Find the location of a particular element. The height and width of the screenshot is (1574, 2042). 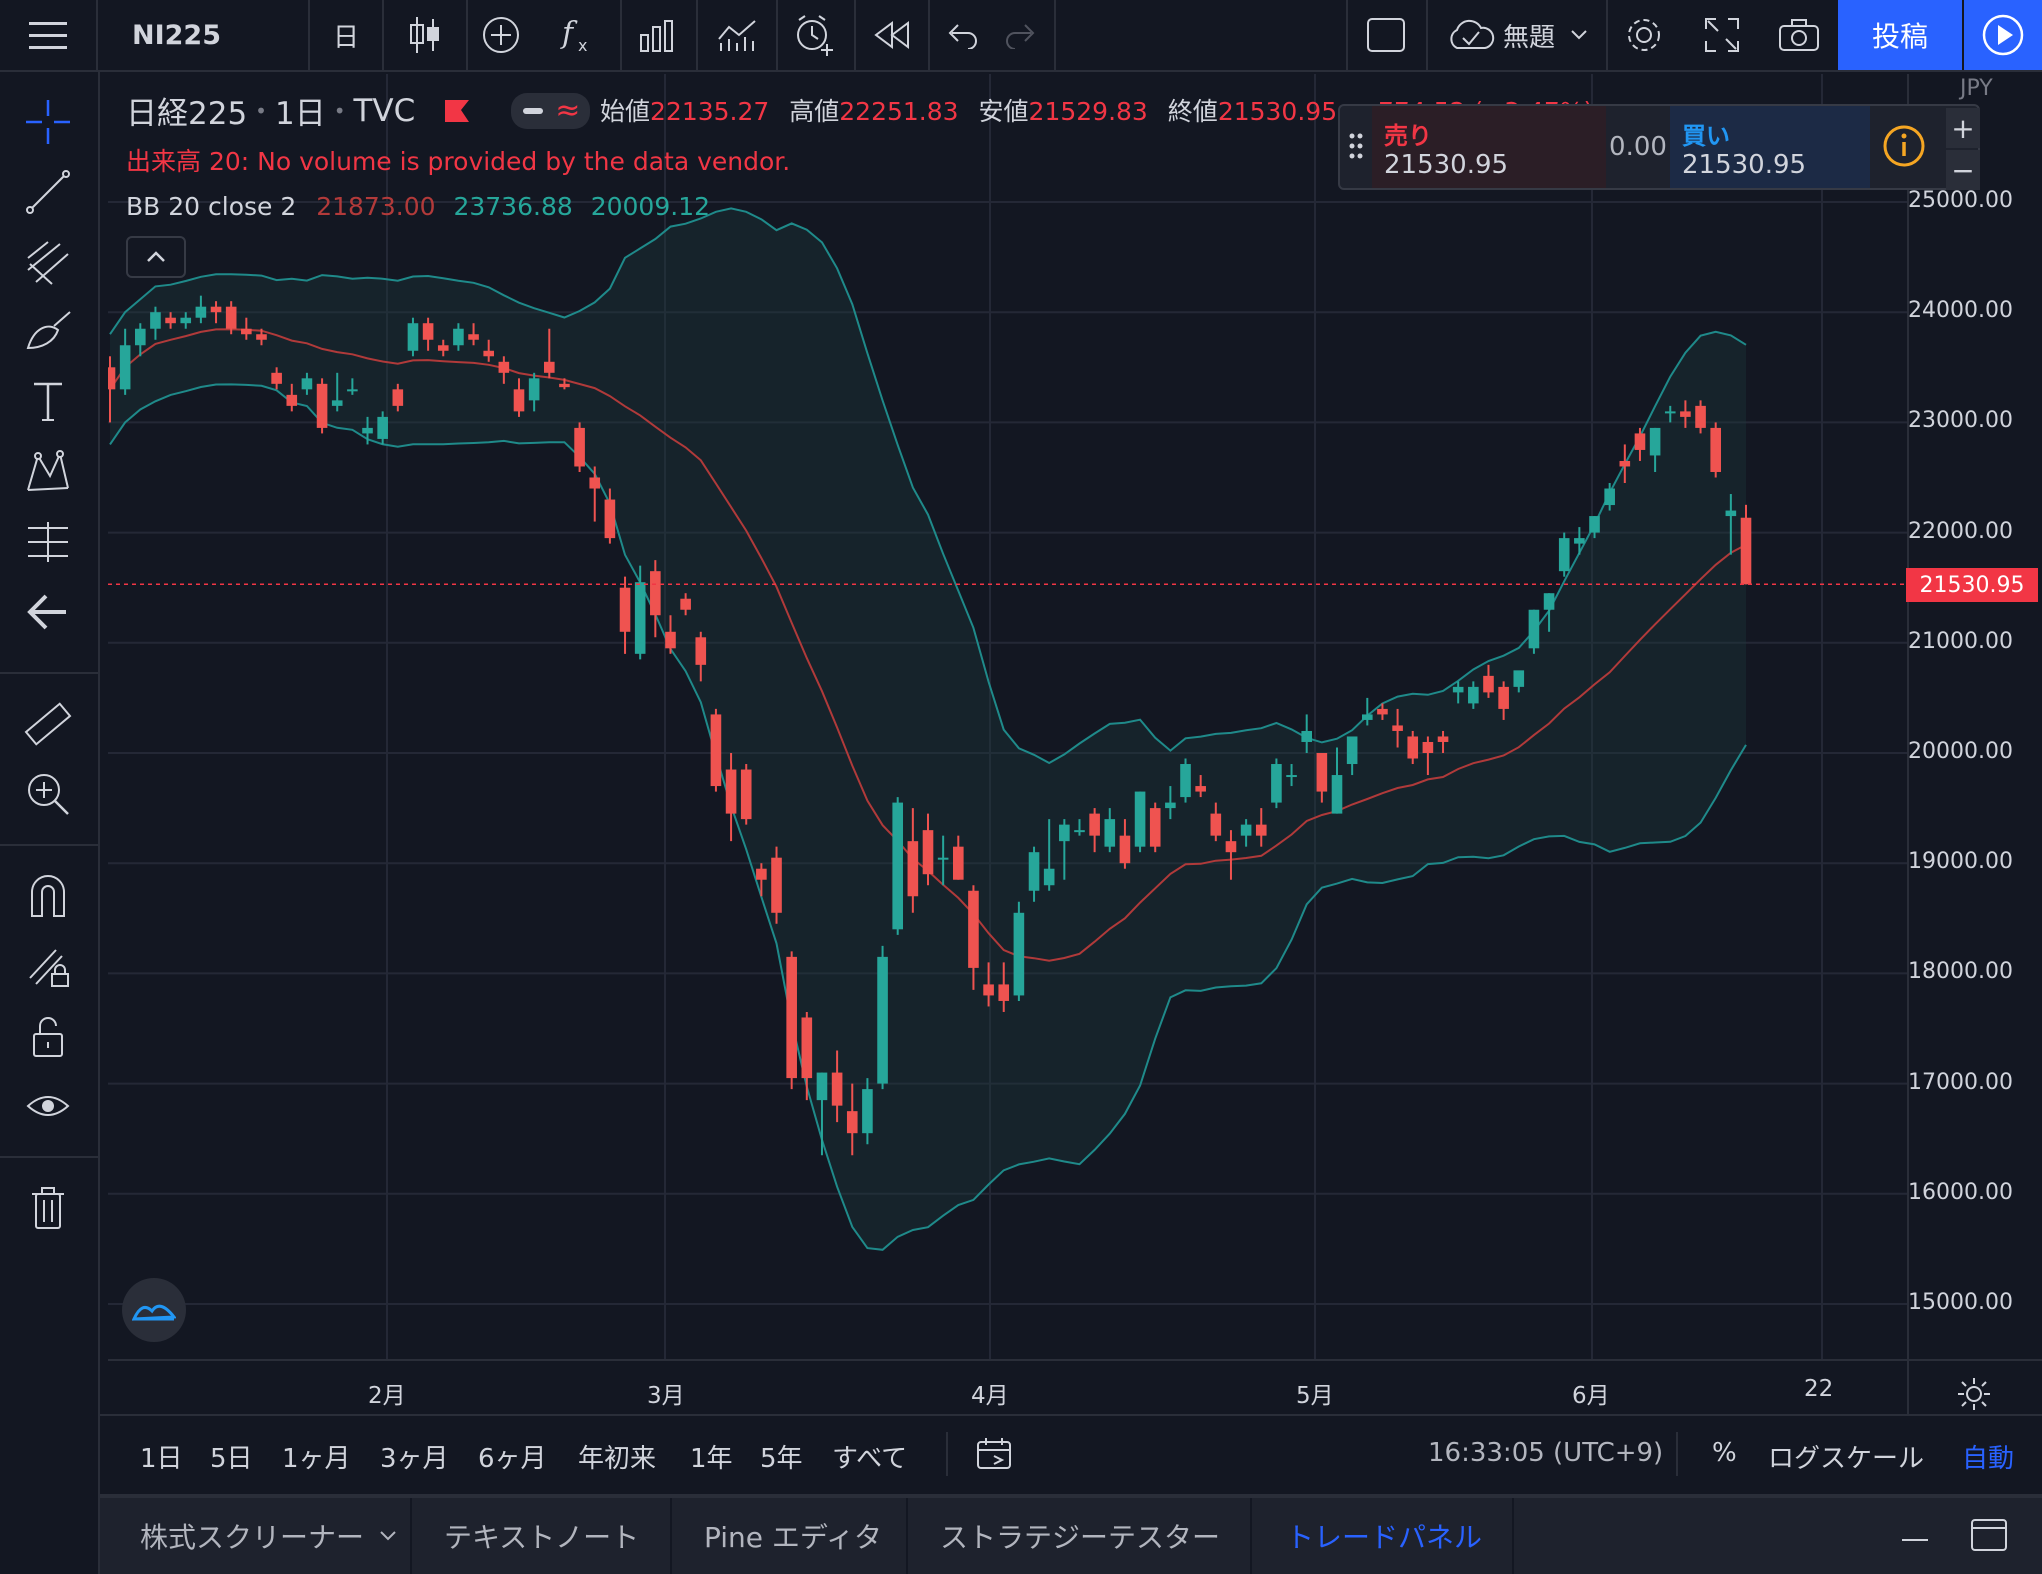

tab-text-notes: テキストノート is located at coordinates (541, 1536).